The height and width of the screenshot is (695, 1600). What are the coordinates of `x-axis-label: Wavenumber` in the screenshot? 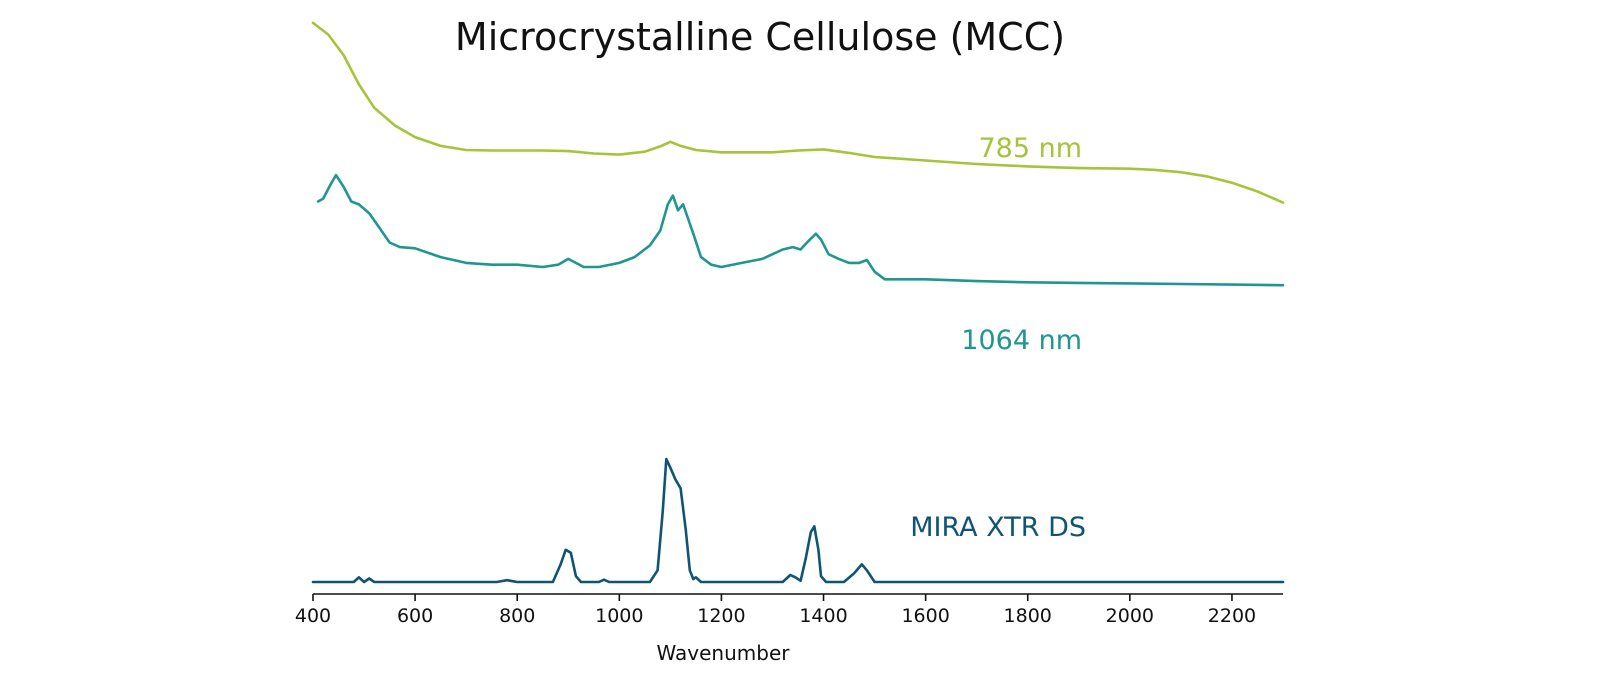 It's located at (724, 653).